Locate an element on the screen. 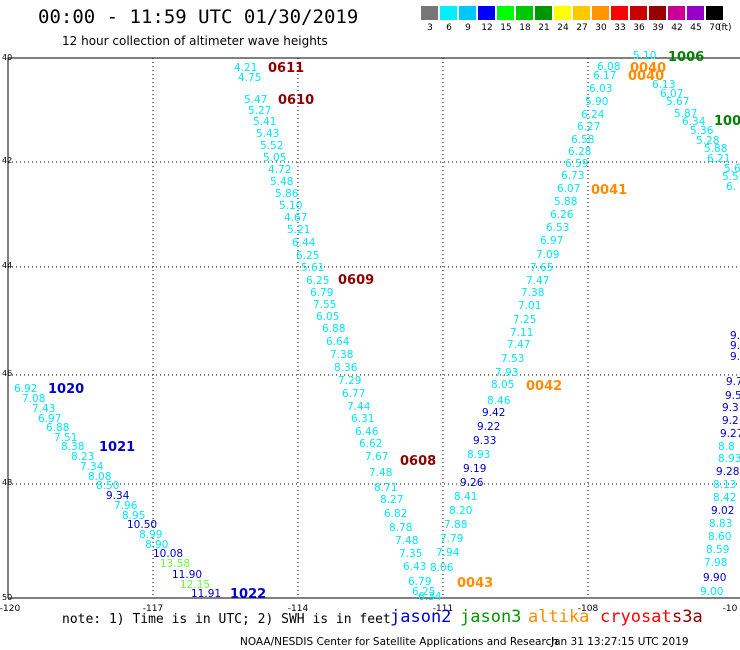 The image size is (740, 650). wave-height-label: 8.50 is located at coordinates (107, 486).